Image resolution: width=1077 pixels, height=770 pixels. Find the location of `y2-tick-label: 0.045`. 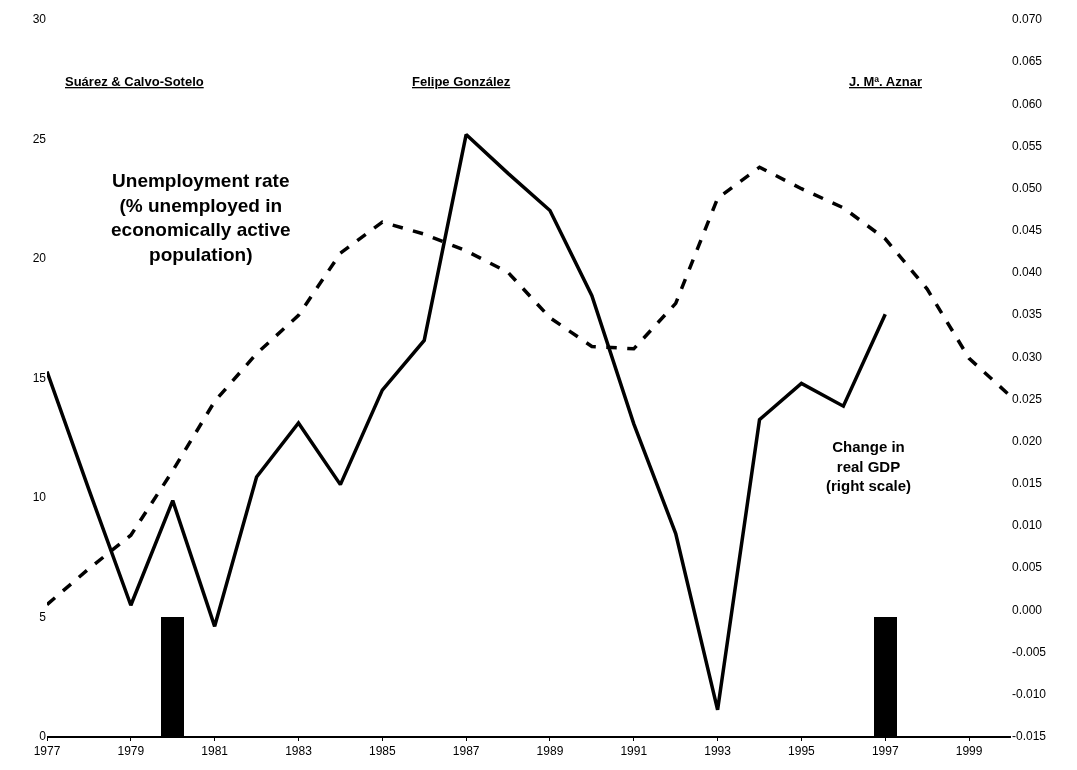

y2-tick-label: 0.045 is located at coordinates (1027, 230).